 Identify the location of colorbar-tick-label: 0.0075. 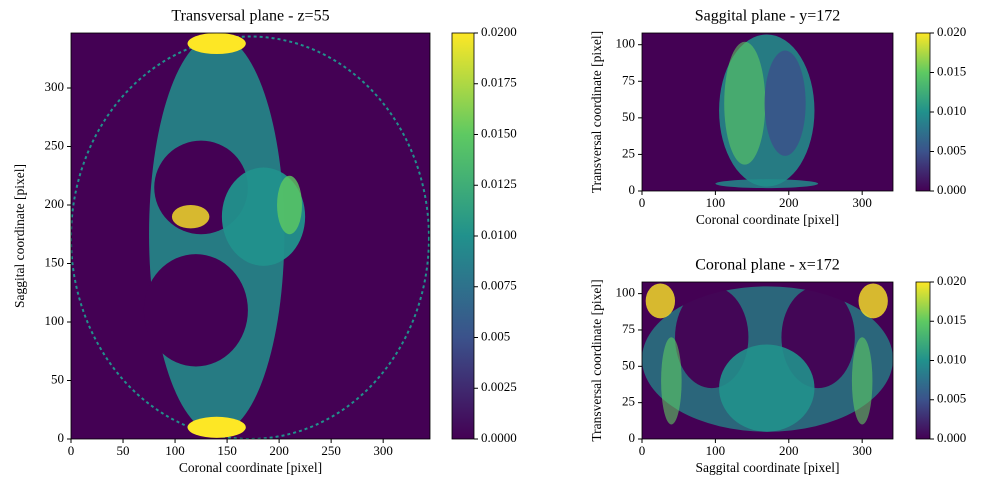
(499, 285).